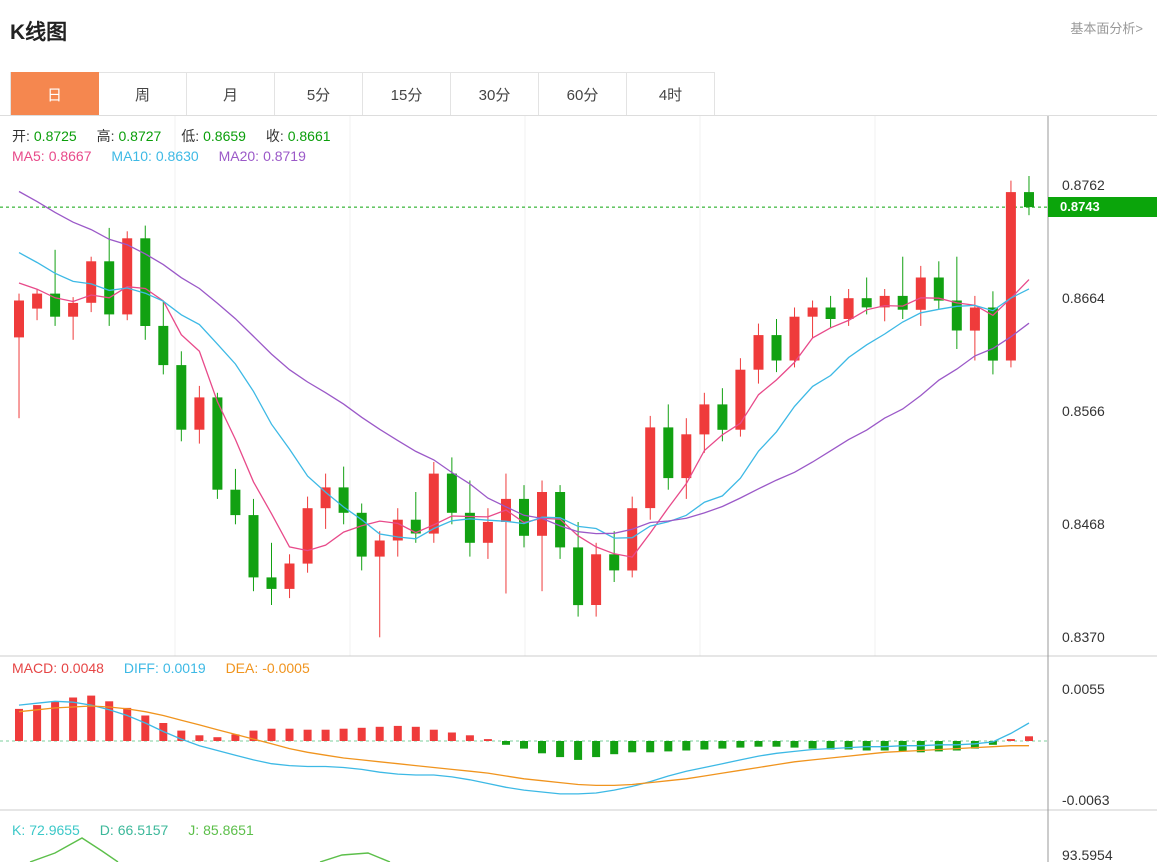  I want to click on macd-label: MACD:, so click(35, 668).